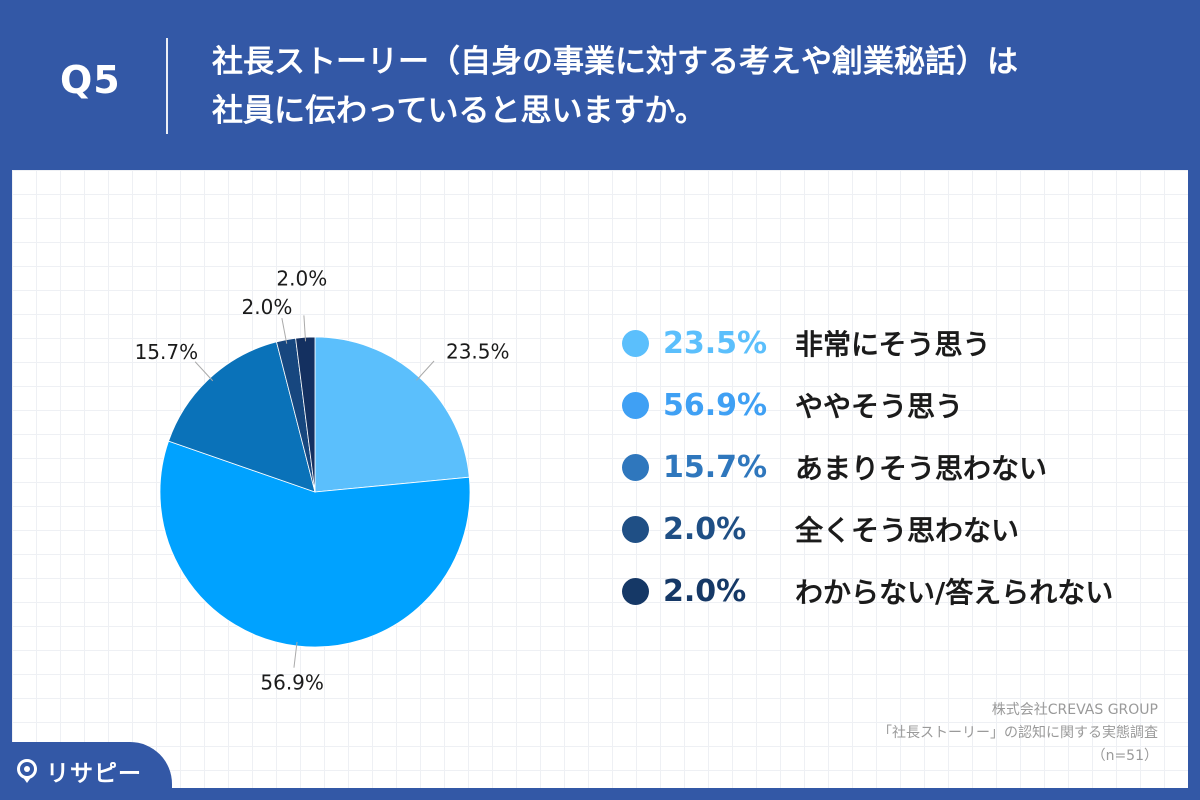 This screenshot has width=1200, height=800. I want to click on source-company: 株式会社CREVAS GROUP, so click(1074, 710).